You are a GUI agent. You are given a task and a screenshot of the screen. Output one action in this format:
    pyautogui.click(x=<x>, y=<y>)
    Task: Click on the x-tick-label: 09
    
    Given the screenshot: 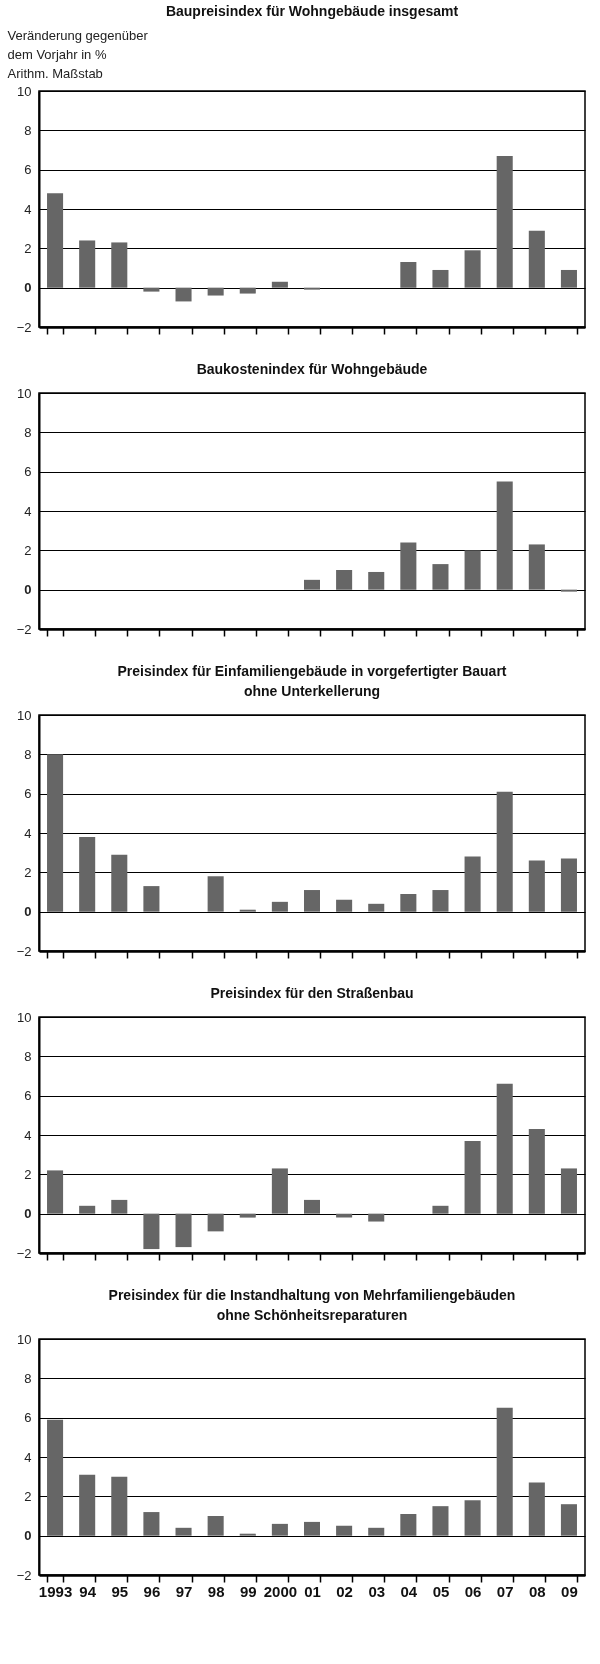 What is the action you would take?
    pyautogui.click(x=569, y=1591)
    